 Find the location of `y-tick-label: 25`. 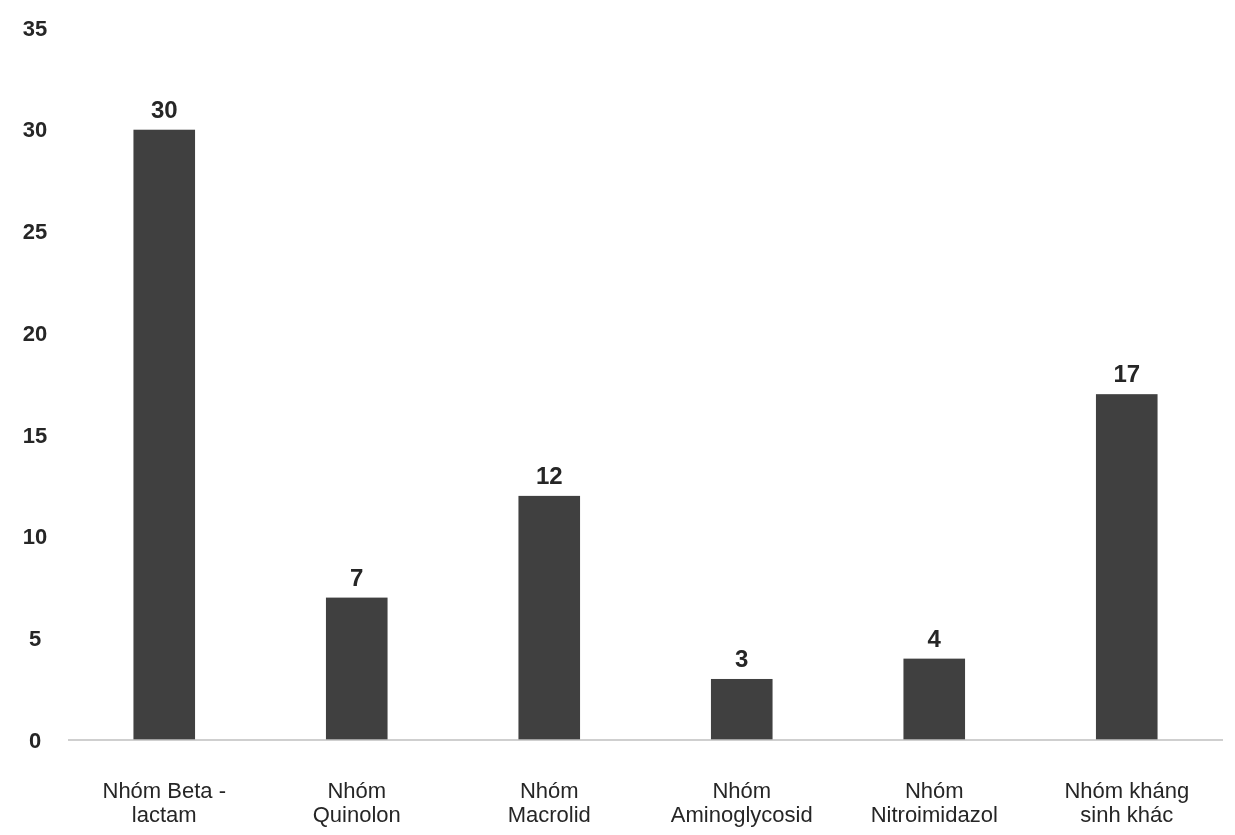

y-tick-label: 25 is located at coordinates (35, 232).